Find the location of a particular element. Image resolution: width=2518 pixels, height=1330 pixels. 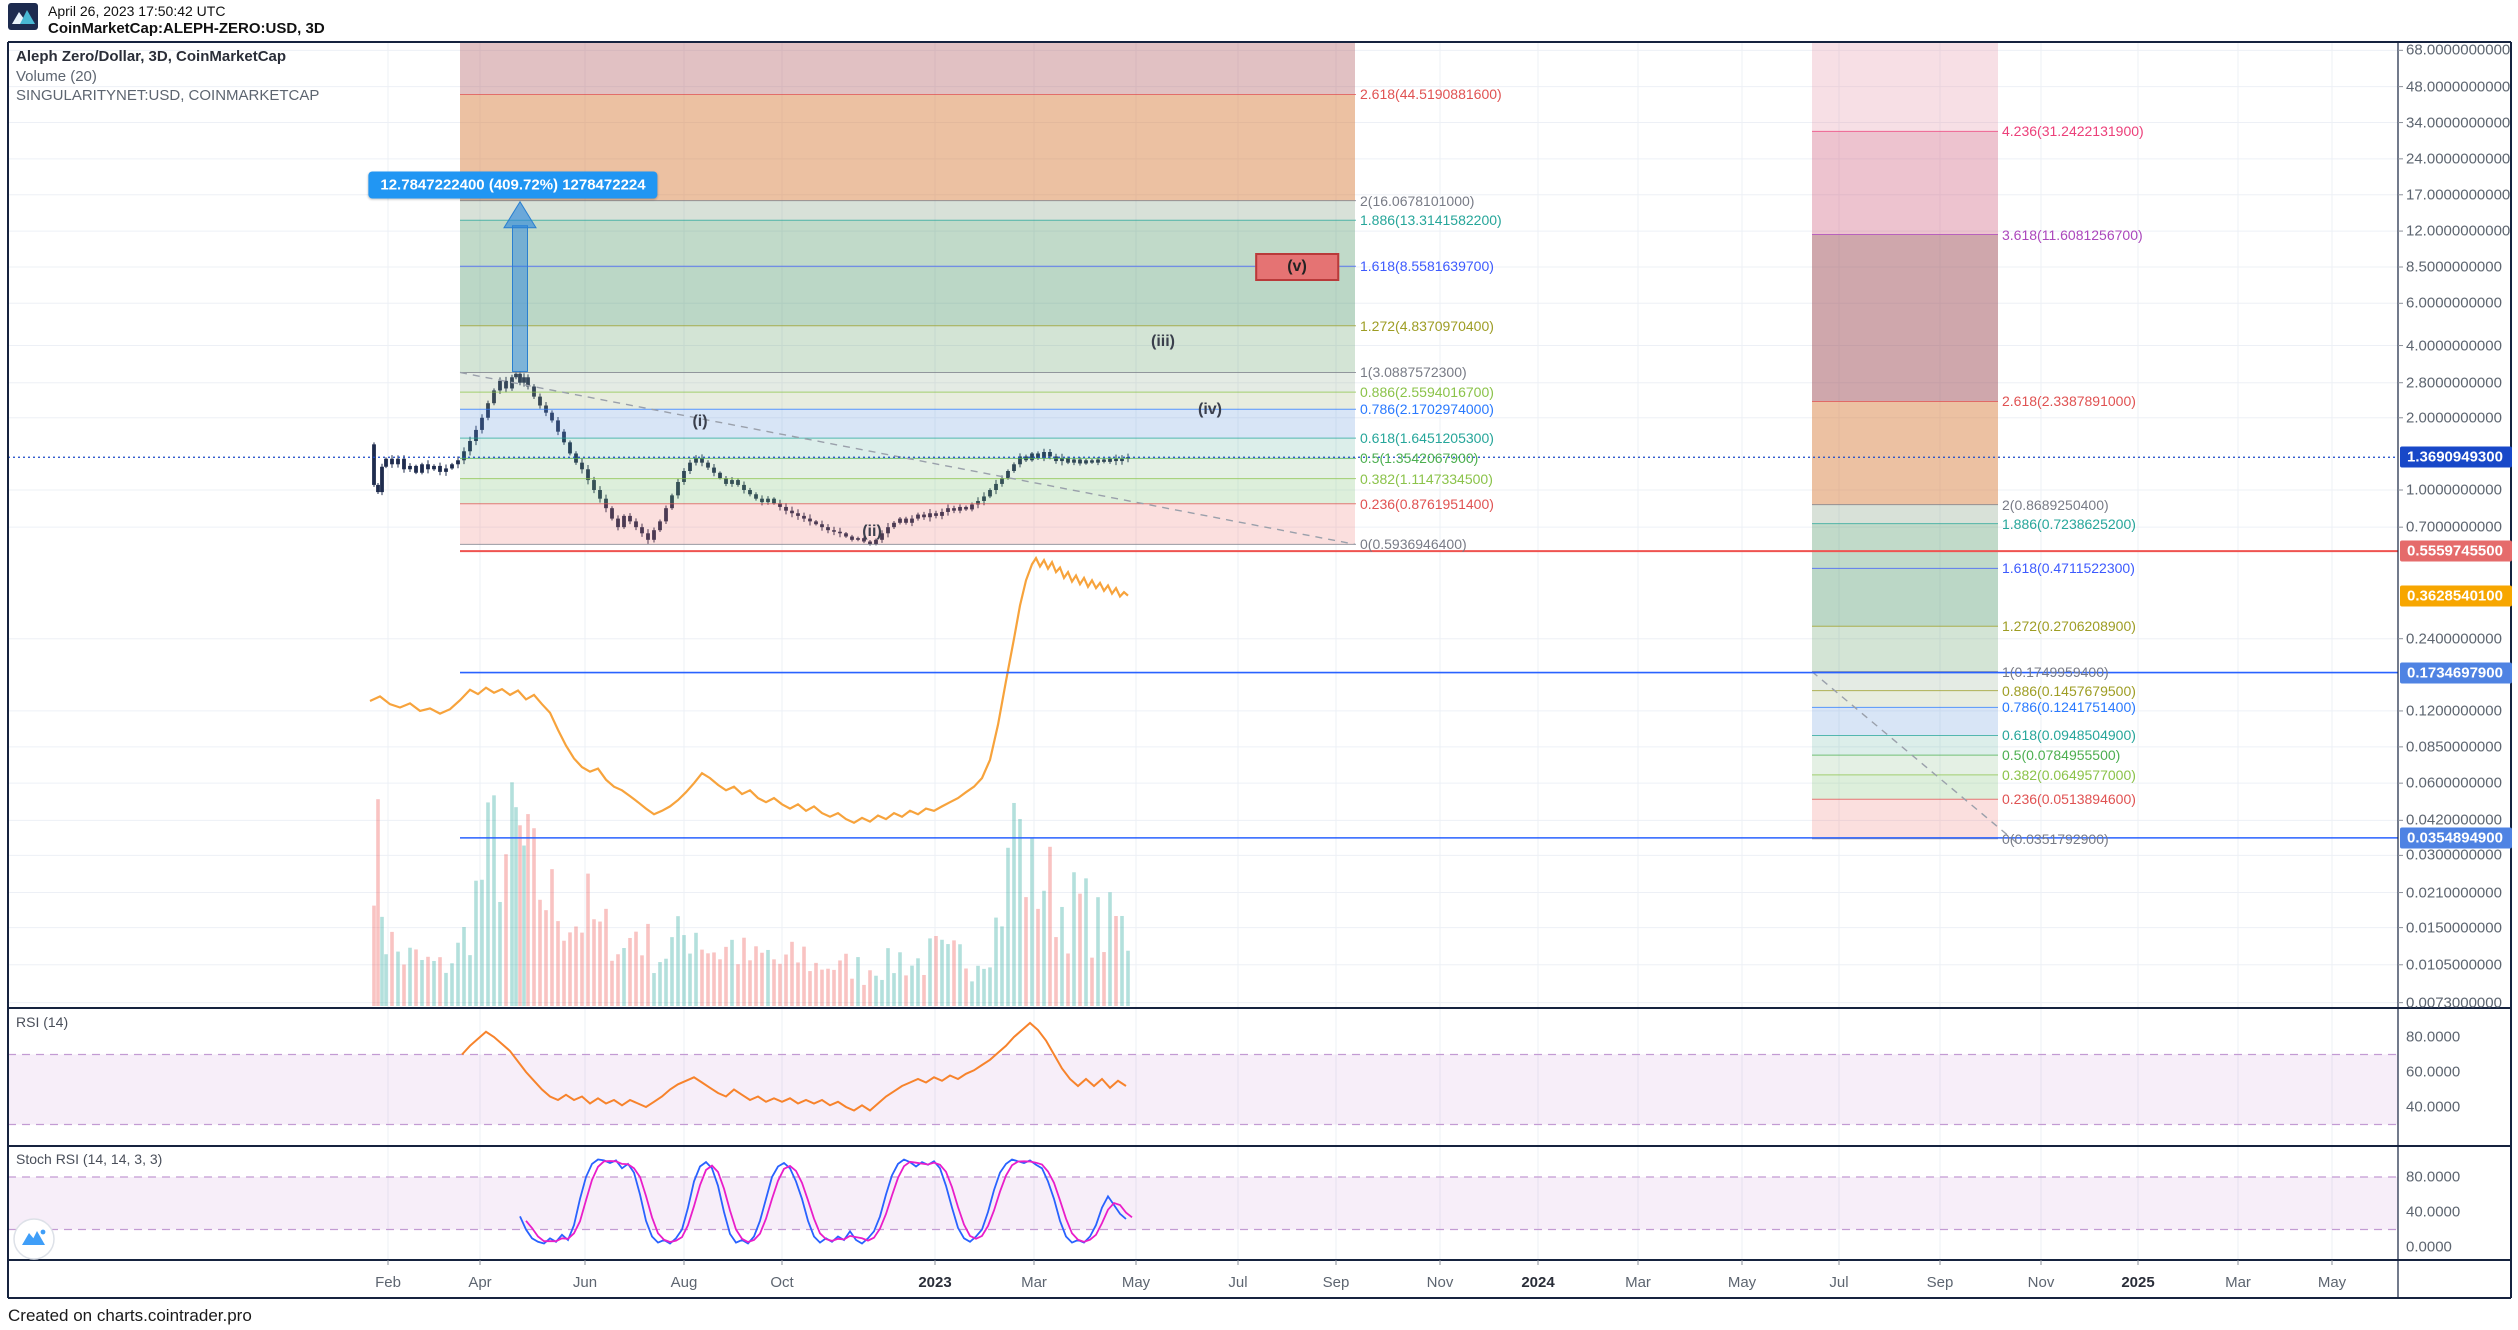

measure-tool-label: 12.7847222400 (409.72%) 1278472224 is located at coordinates (513, 185).